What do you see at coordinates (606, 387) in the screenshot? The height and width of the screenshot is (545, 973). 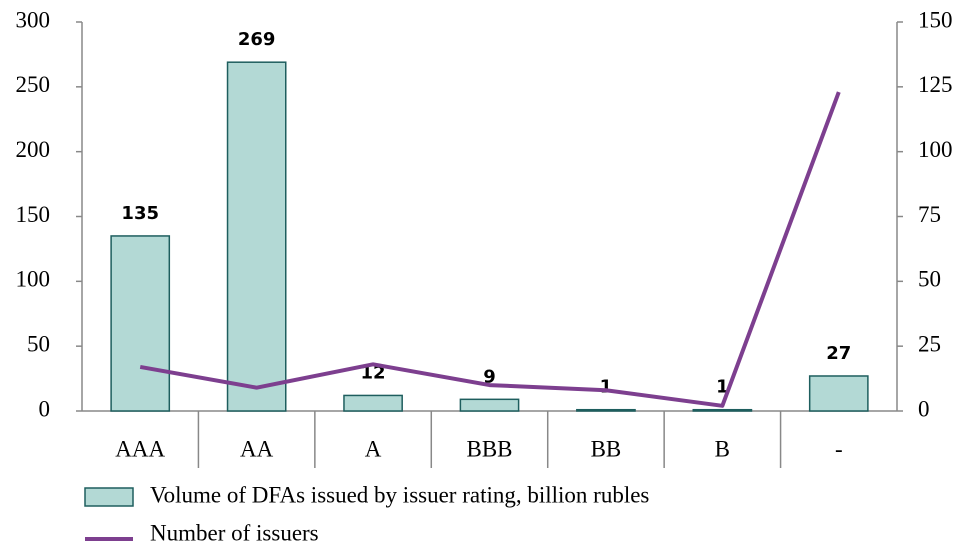 I see `value-label: 1` at bounding box center [606, 387].